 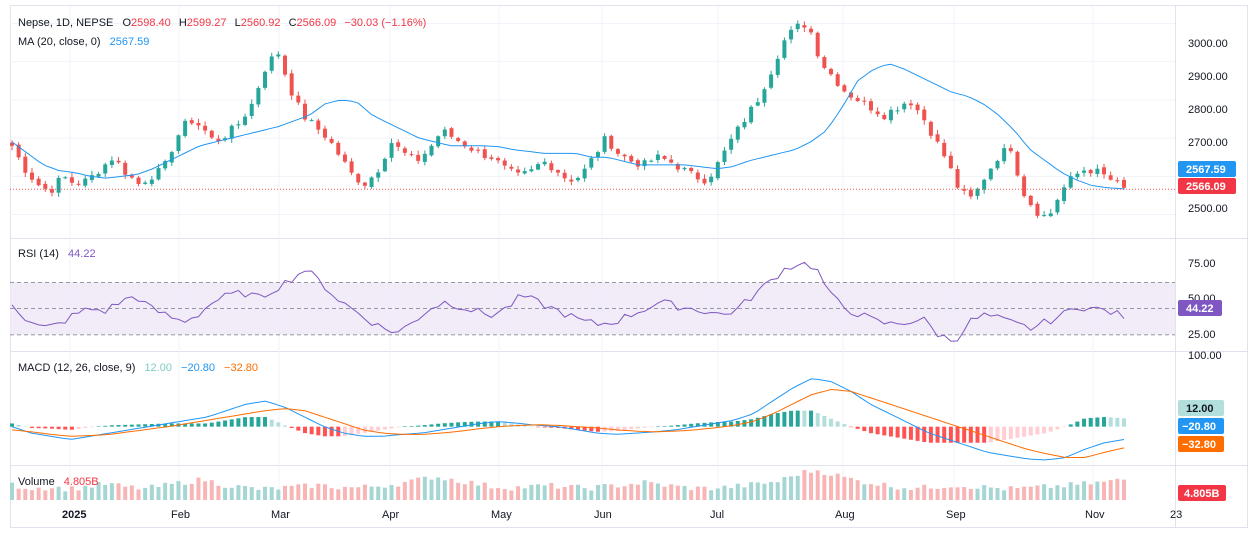 What do you see at coordinates (1199, 445) in the screenshot?
I see `macd-signal-badge-text: −32.80` at bounding box center [1199, 445].